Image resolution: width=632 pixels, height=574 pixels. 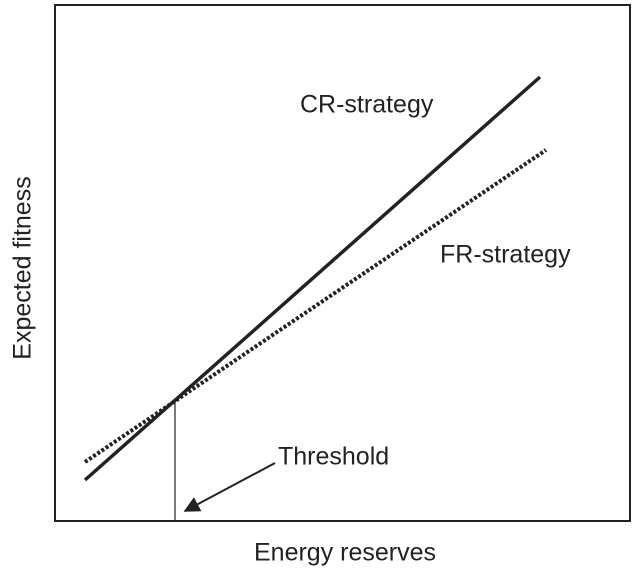 I want to click on x-axis-label: Energy reserves, so click(x=345, y=553).